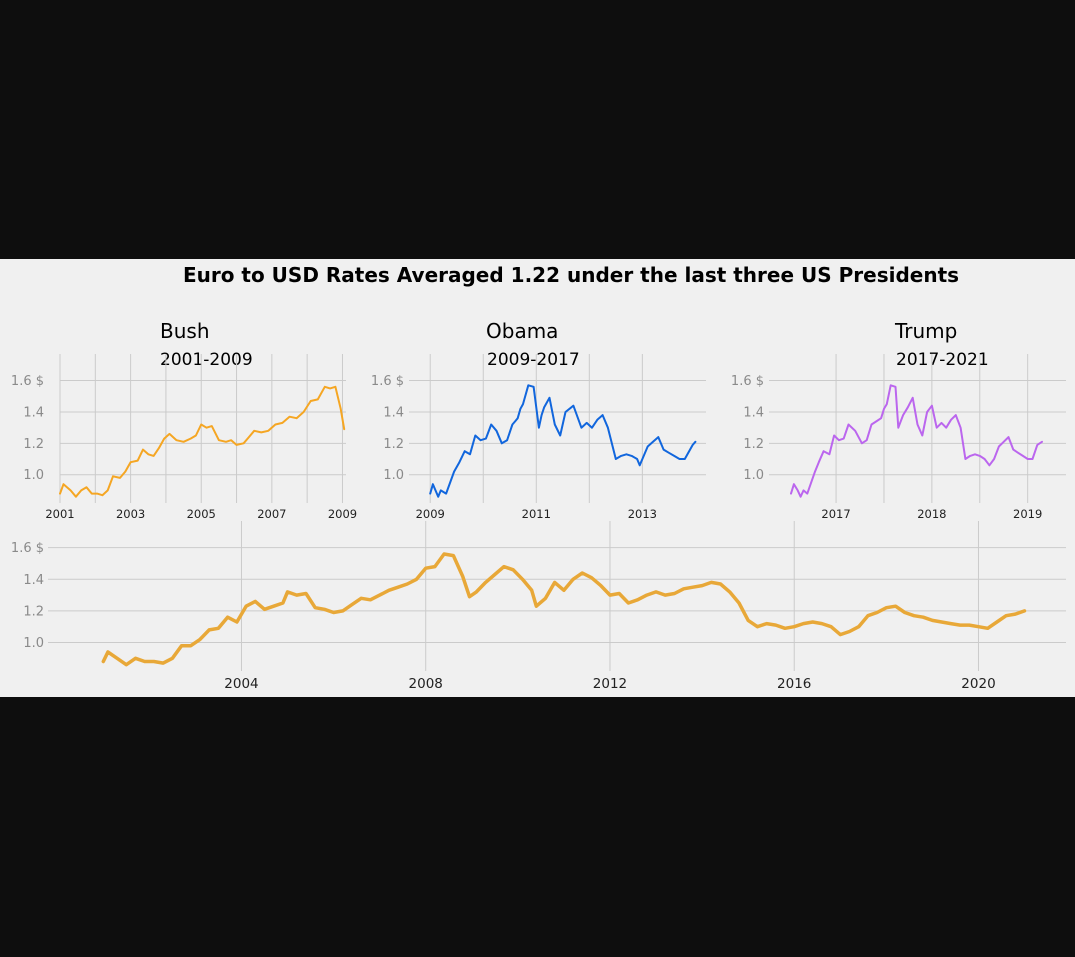  I want to click on obama-xtick-label: 2013, so click(642, 514).